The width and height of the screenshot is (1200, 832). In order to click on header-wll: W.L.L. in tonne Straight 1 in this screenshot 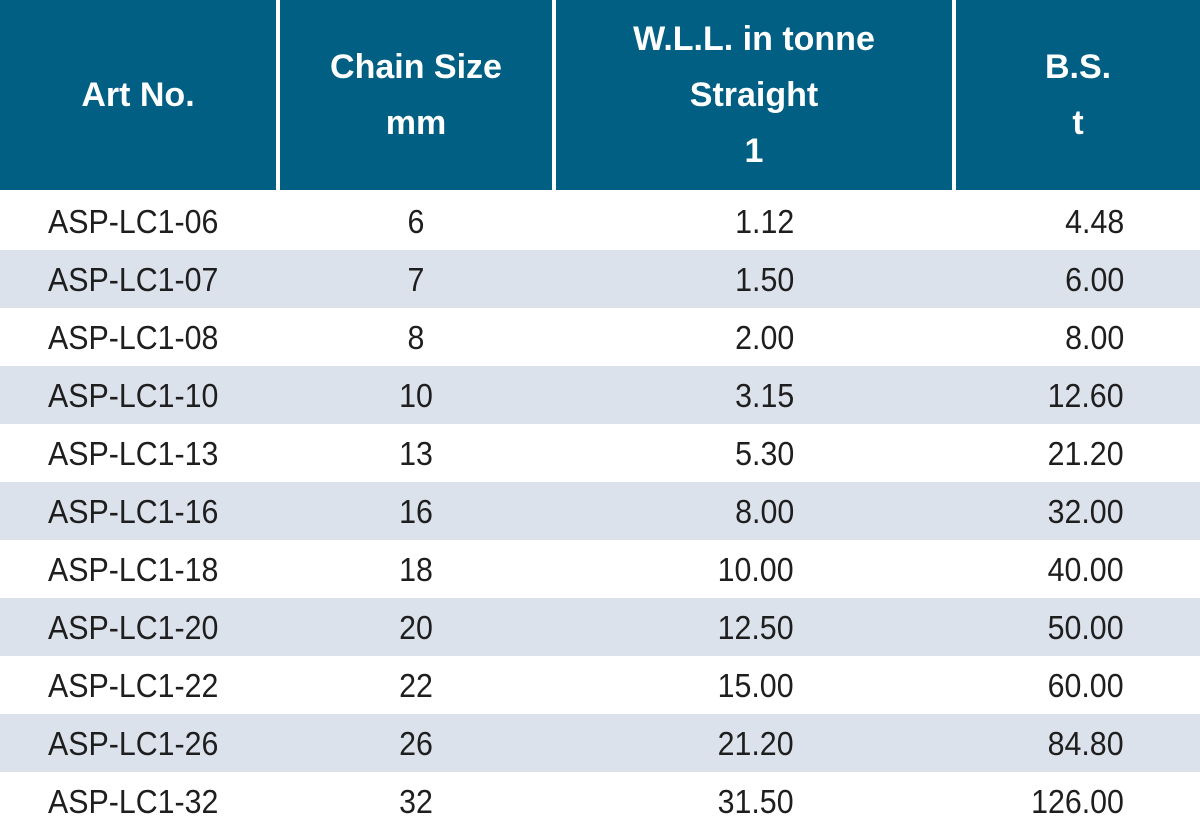, I will do `click(754, 95)`.